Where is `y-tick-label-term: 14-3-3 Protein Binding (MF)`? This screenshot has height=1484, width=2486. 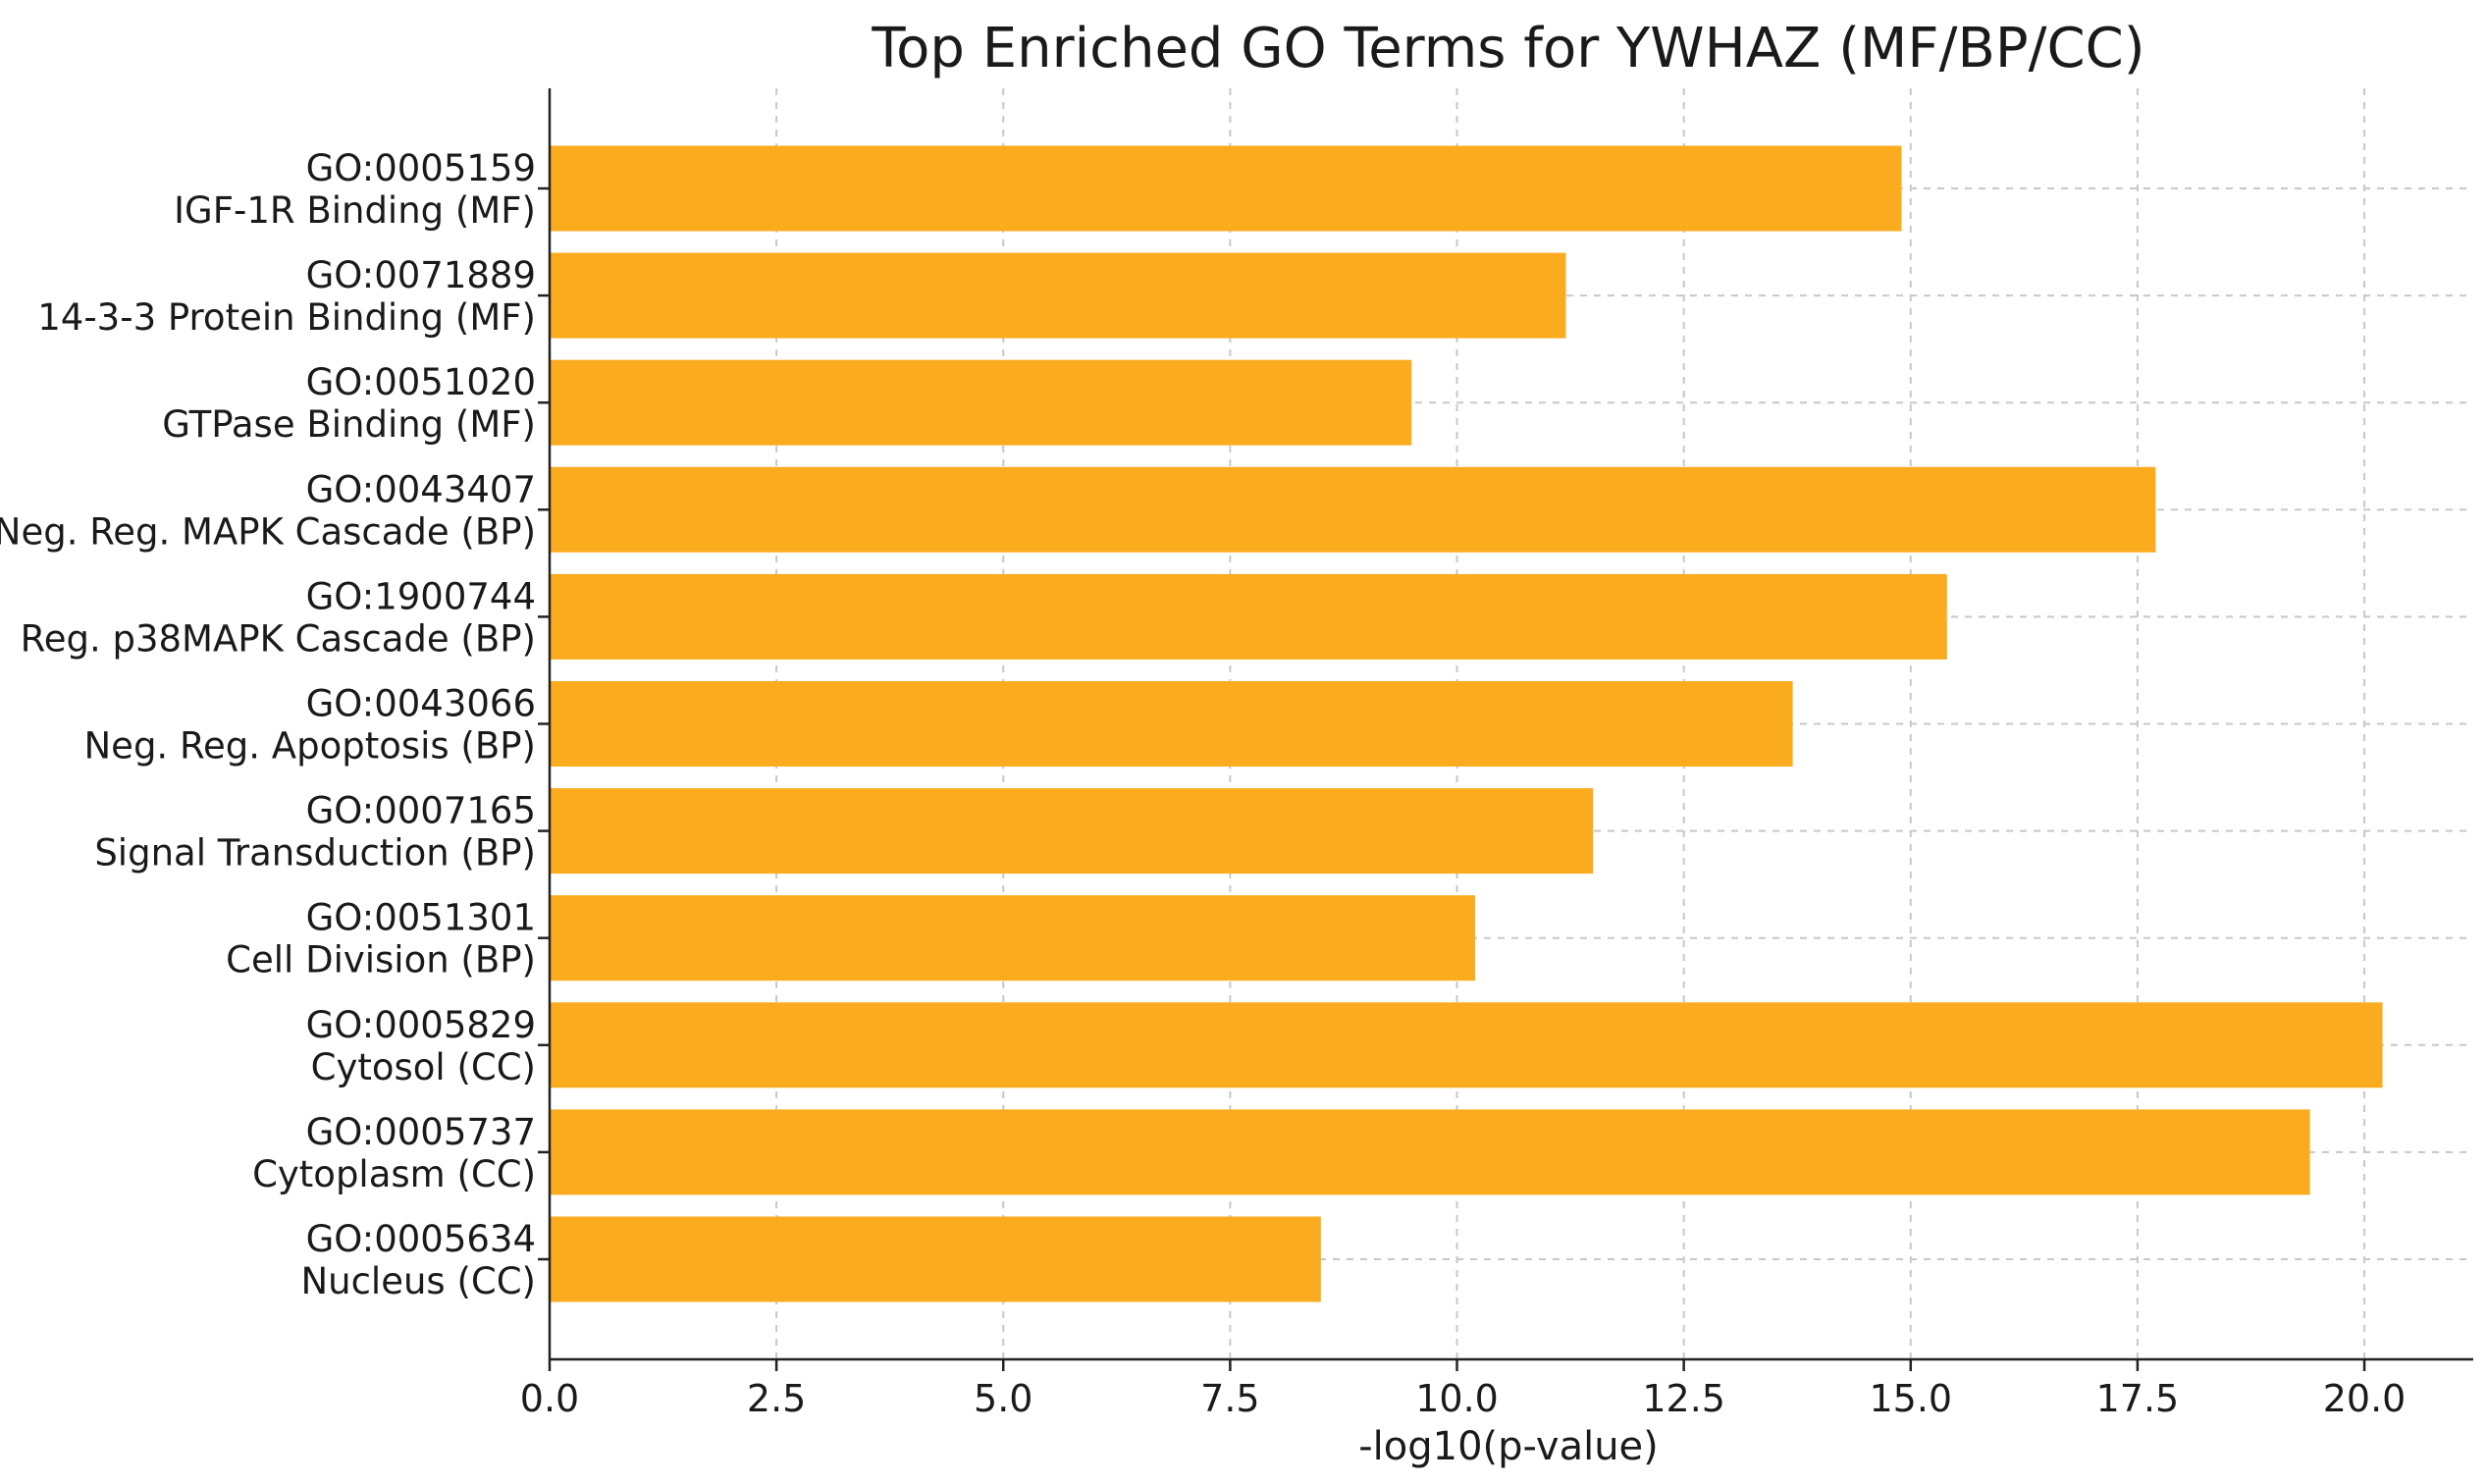 y-tick-label-term: 14-3-3 Protein Binding (MF) is located at coordinates (286, 317).